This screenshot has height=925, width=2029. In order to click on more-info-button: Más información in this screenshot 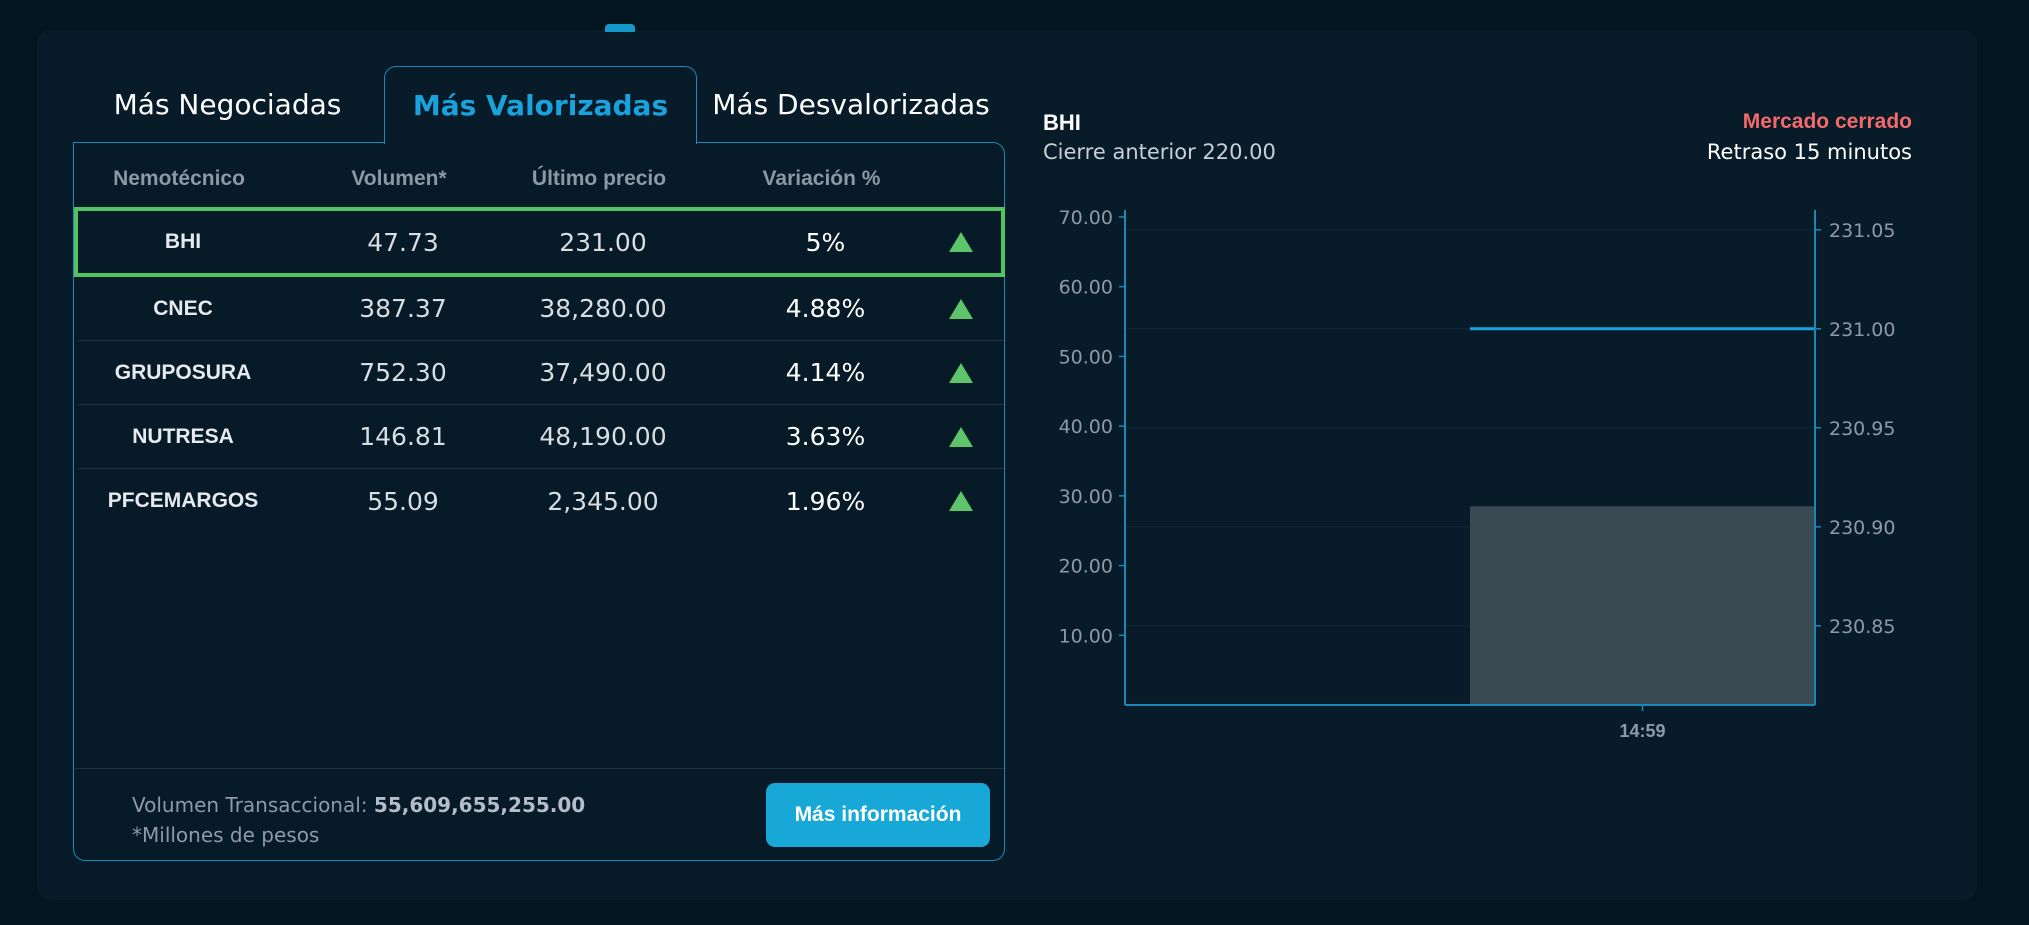, I will do `click(878, 815)`.